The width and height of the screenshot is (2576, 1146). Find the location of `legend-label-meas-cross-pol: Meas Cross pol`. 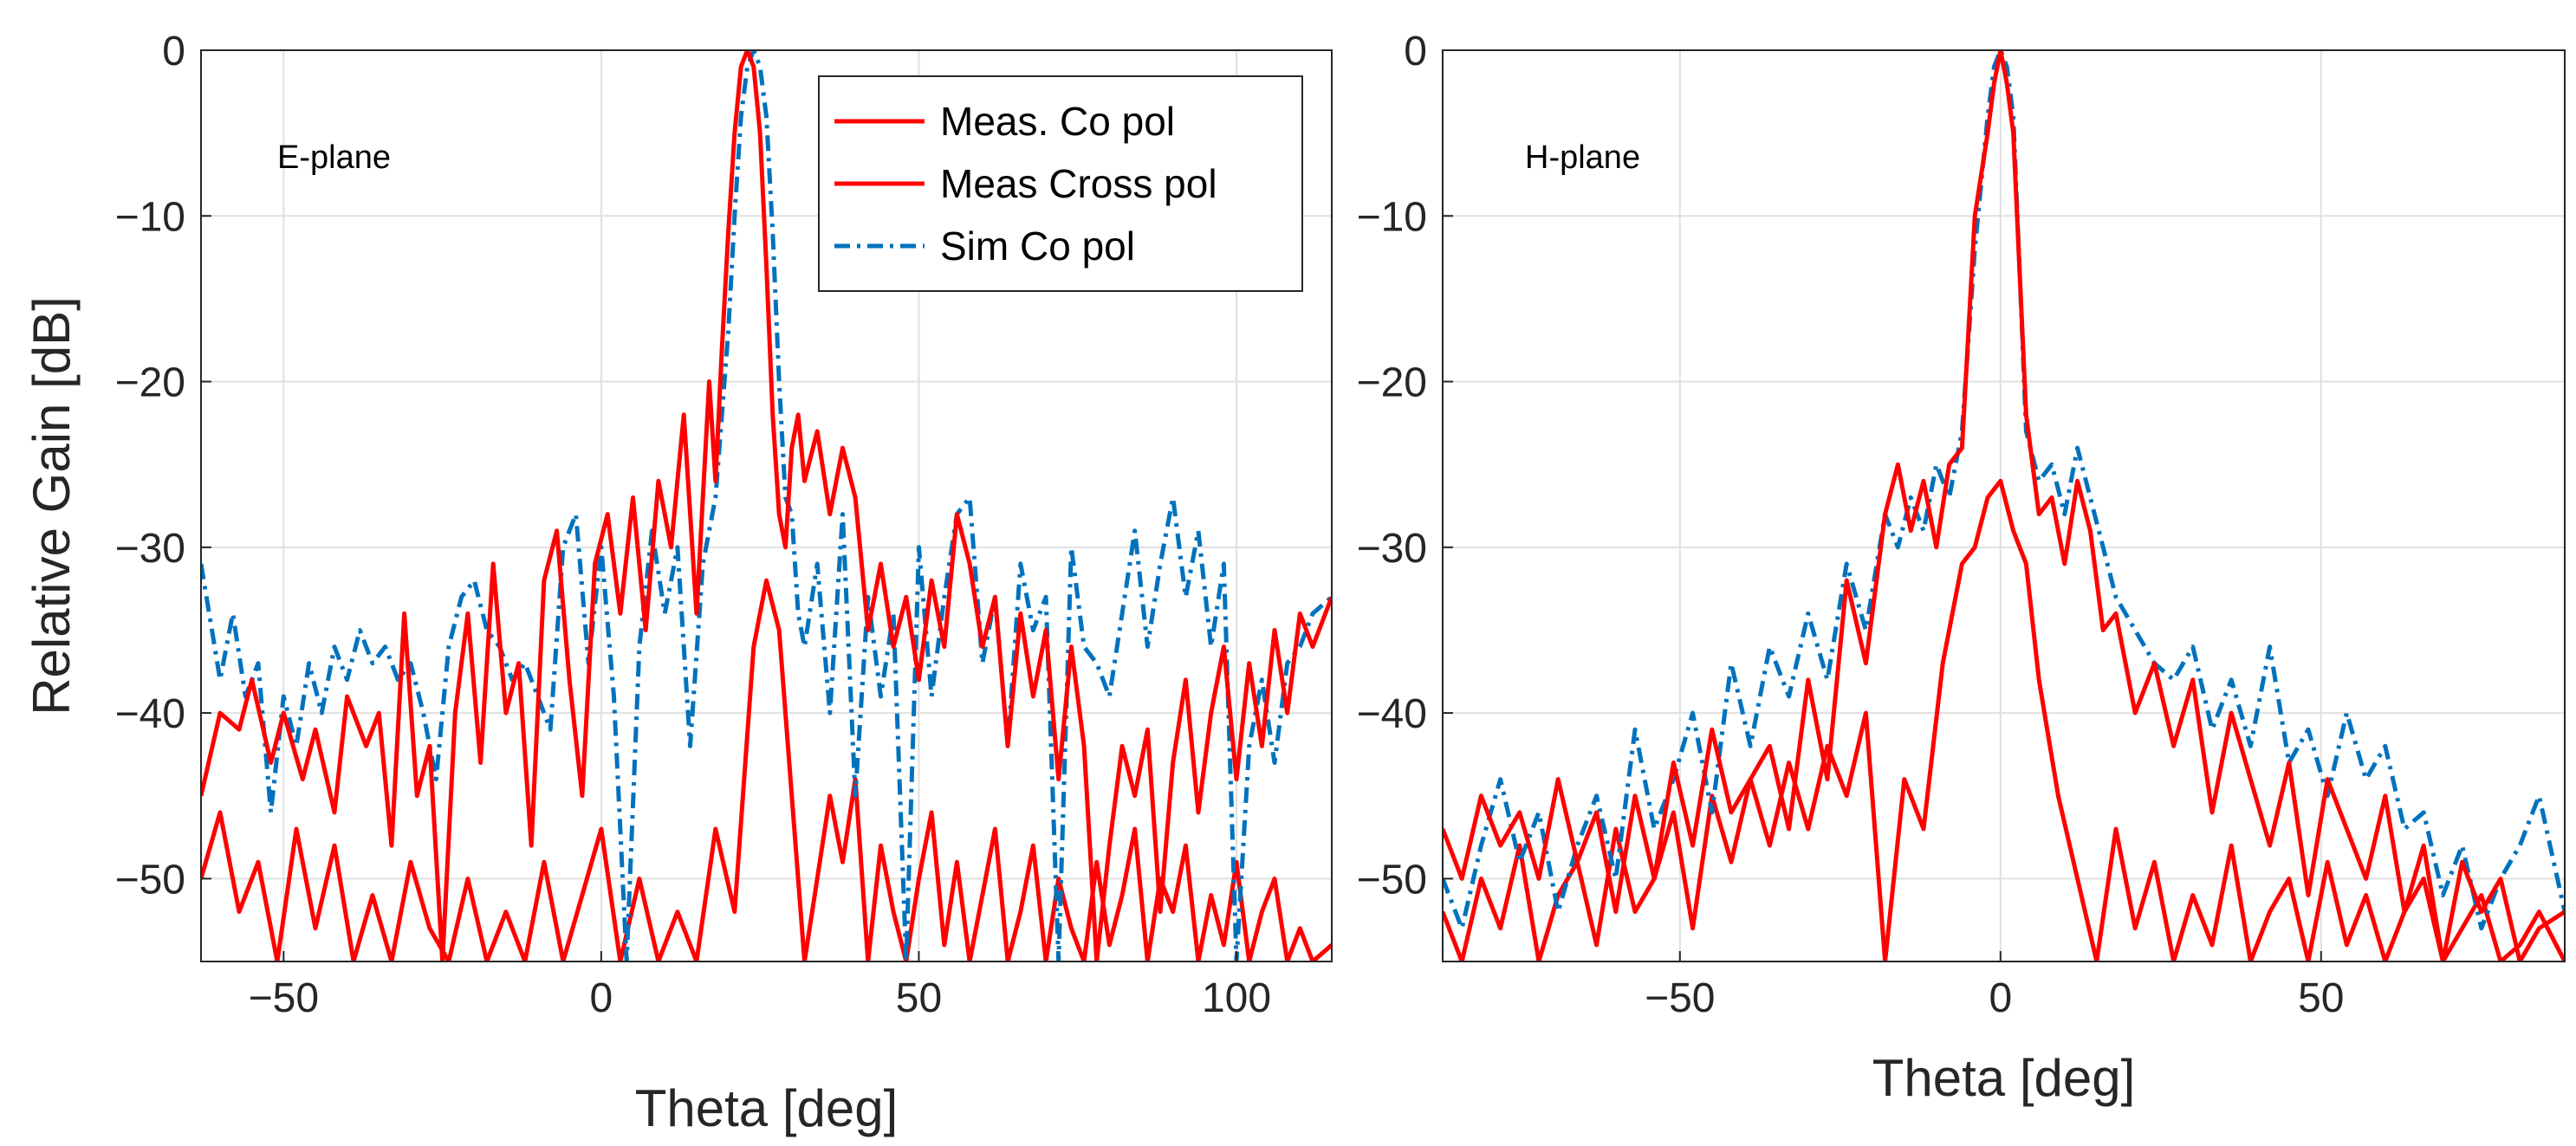

legend-label-meas-cross-pol: Meas Cross pol is located at coordinates (1078, 183).